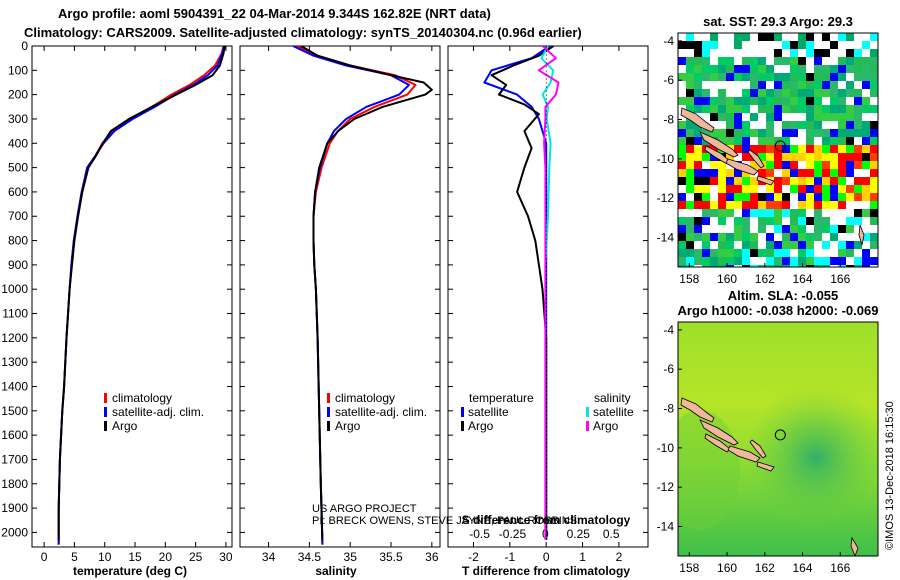 This screenshot has width=900, height=580. What do you see at coordinates (501, 398) in the screenshot?
I see `legend-title-temperature: temperature` at bounding box center [501, 398].